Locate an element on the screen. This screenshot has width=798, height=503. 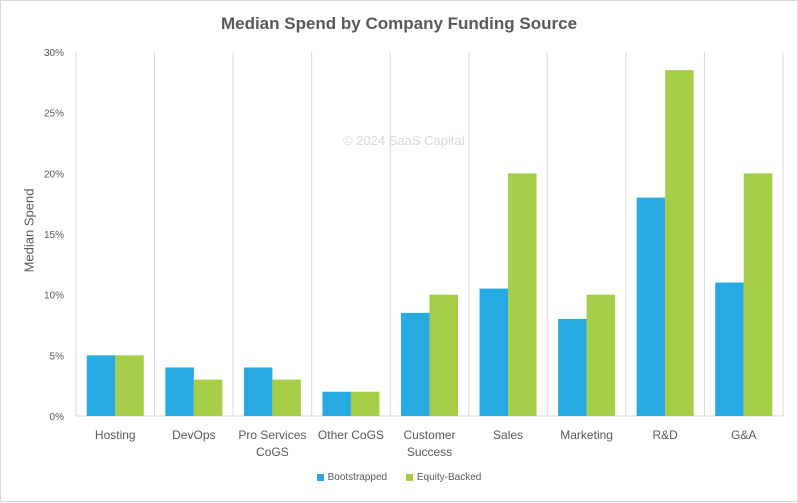
x-tick-label: G&A is located at coordinates (743, 435).